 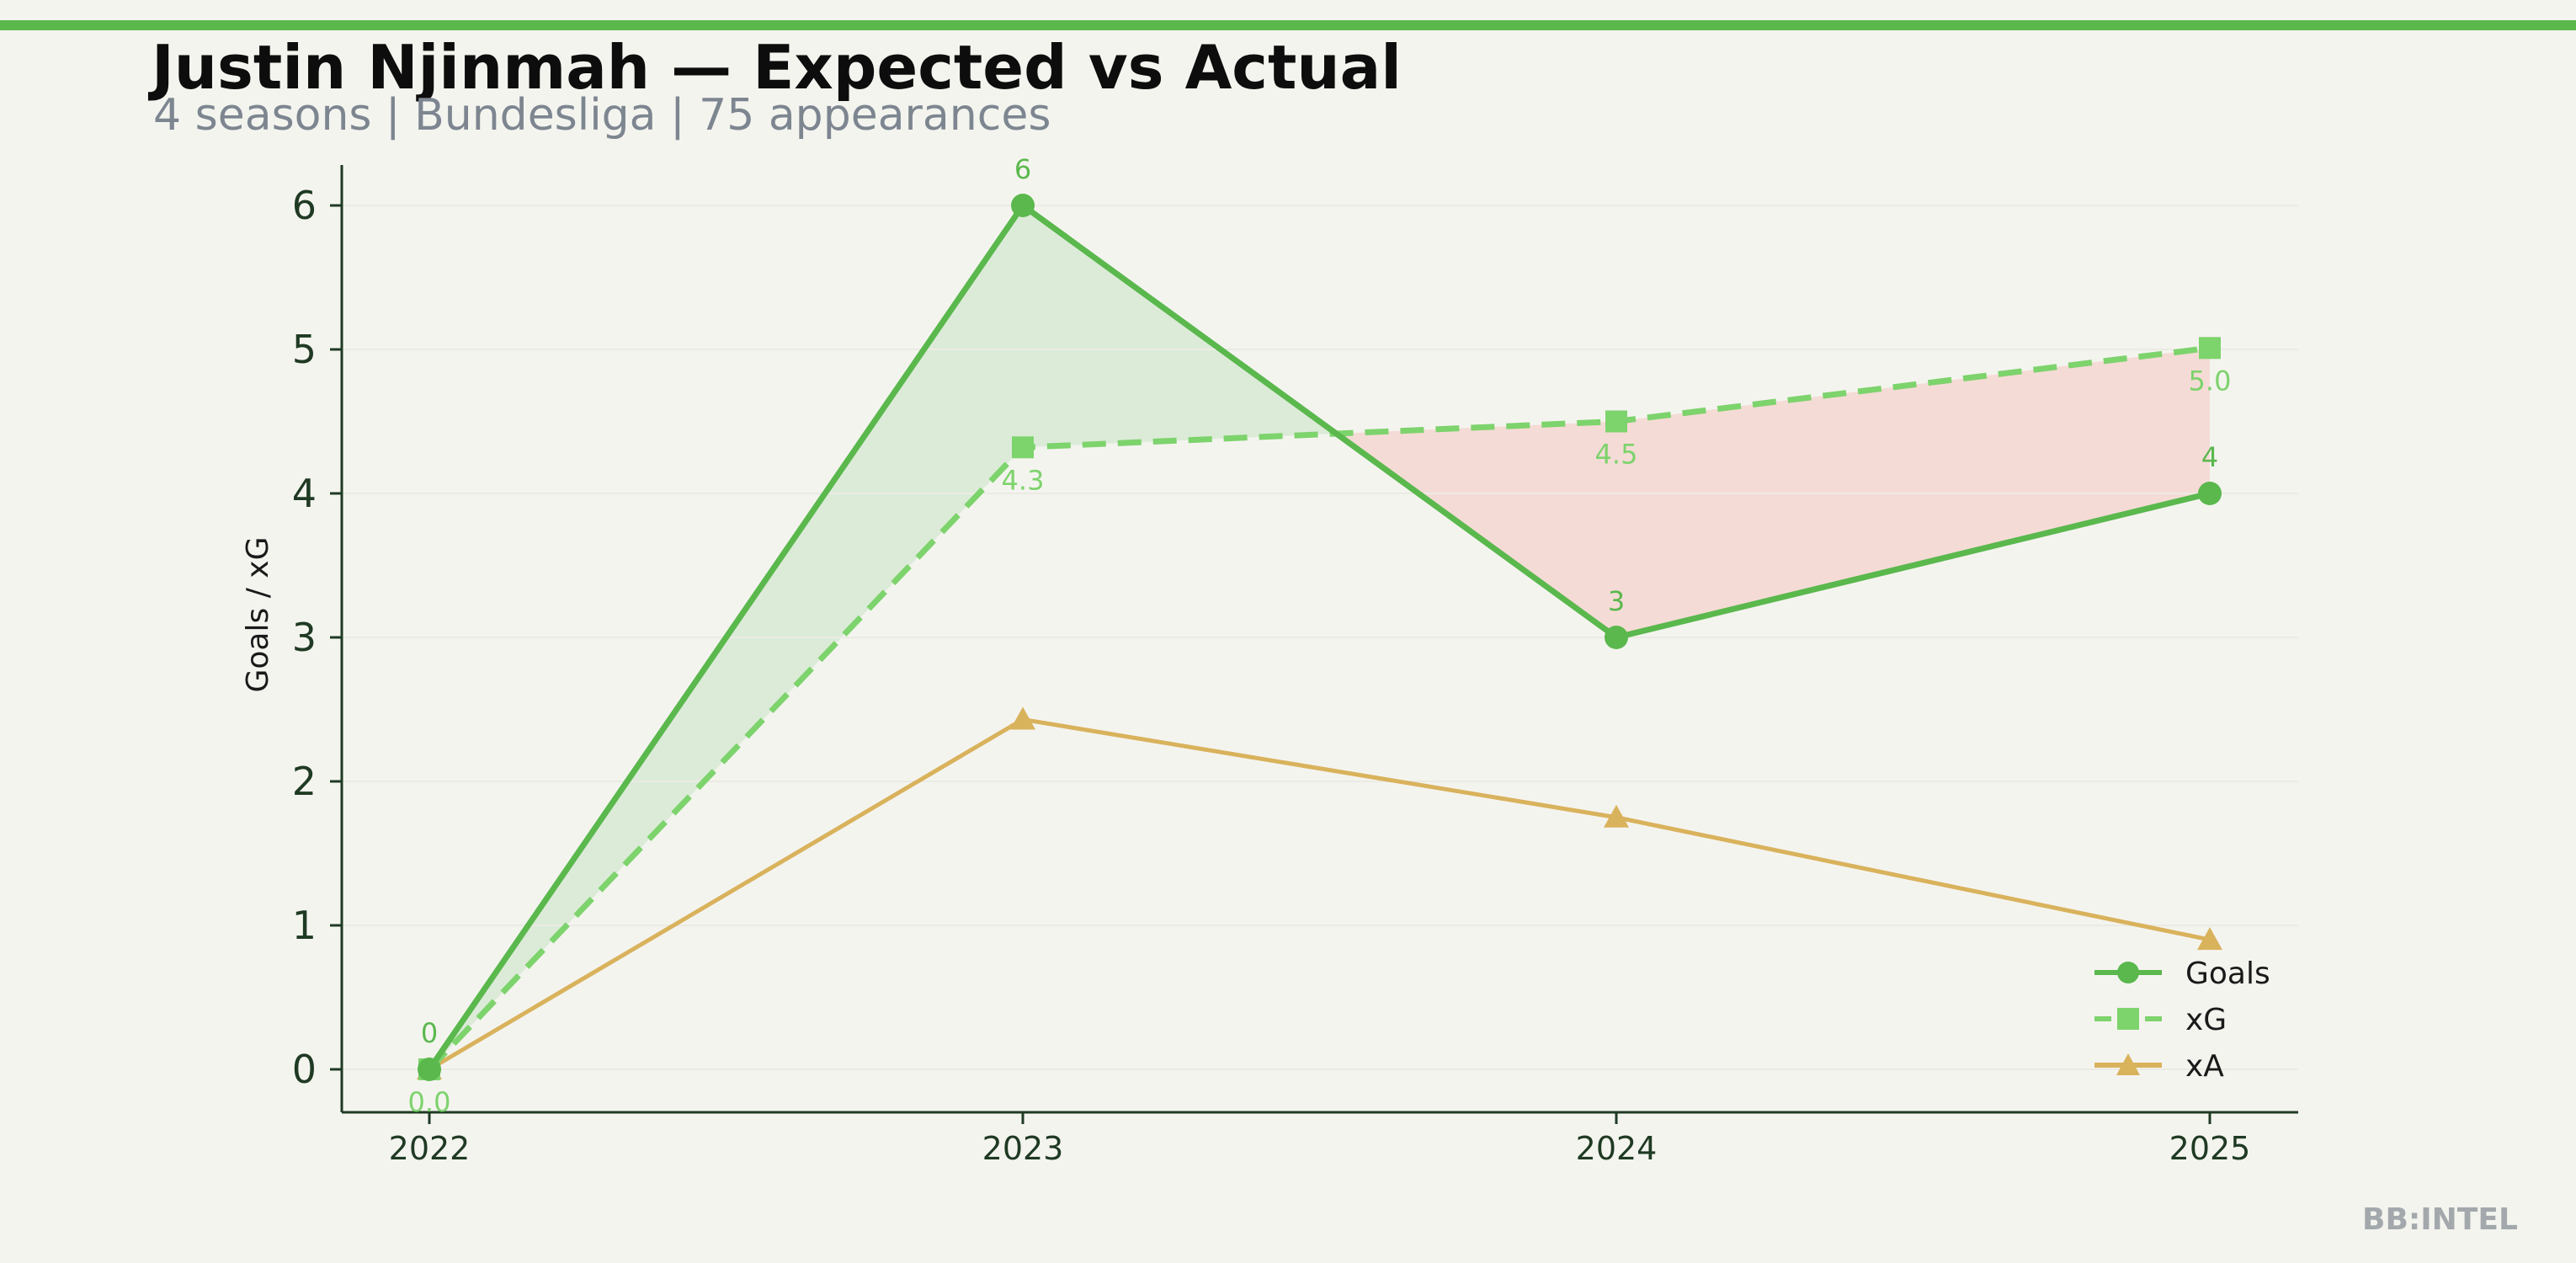 What do you see at coordinates (305, 781) in the screenshot?
I see `y-tick-label: 2` at bounding box center [305, 781].